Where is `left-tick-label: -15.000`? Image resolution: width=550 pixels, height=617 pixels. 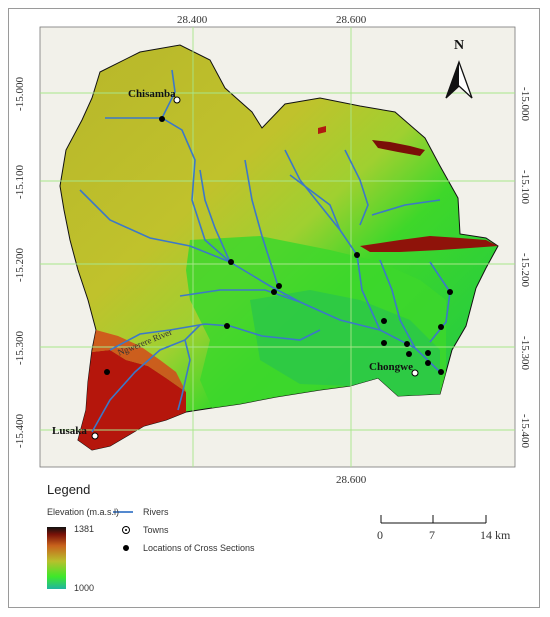
left-tick-label: -15.000 is located at coordinates (20, 94).